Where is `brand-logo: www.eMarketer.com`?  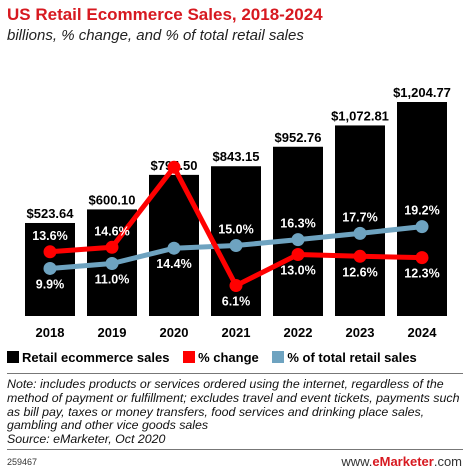
brand-logo: www.eMarketer.com is located at coordinates (401, 461).